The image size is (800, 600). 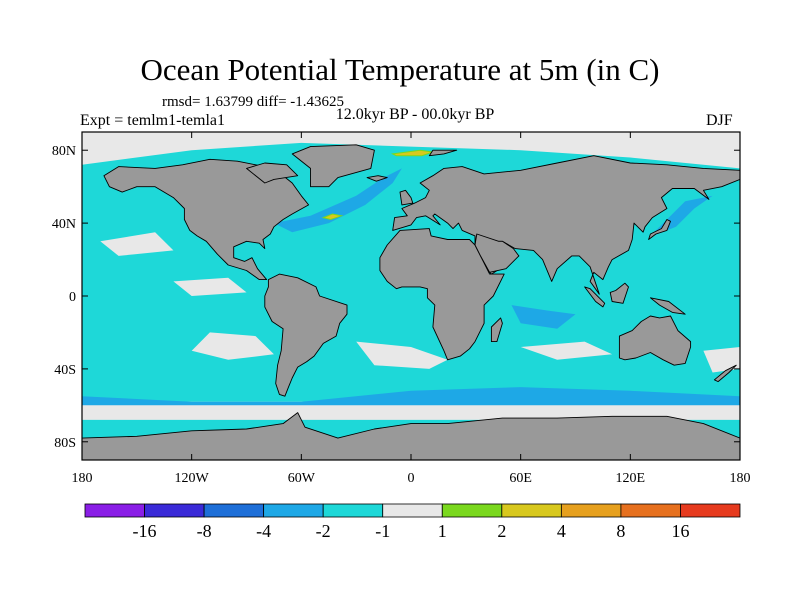 I want to click on y-tick-label: 0, so click(x=72, y=297).